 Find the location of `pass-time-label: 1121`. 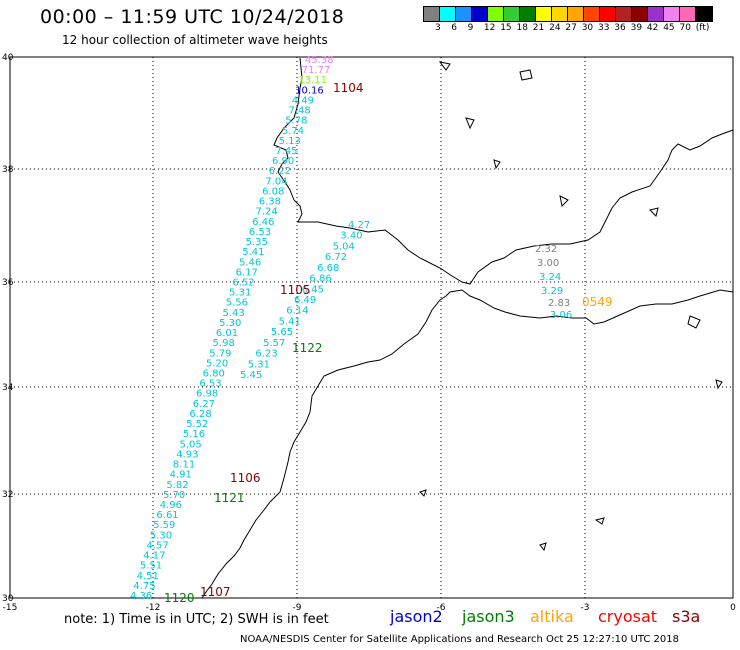

pass-time-label: 1121 is located at coordinates (229, 498).